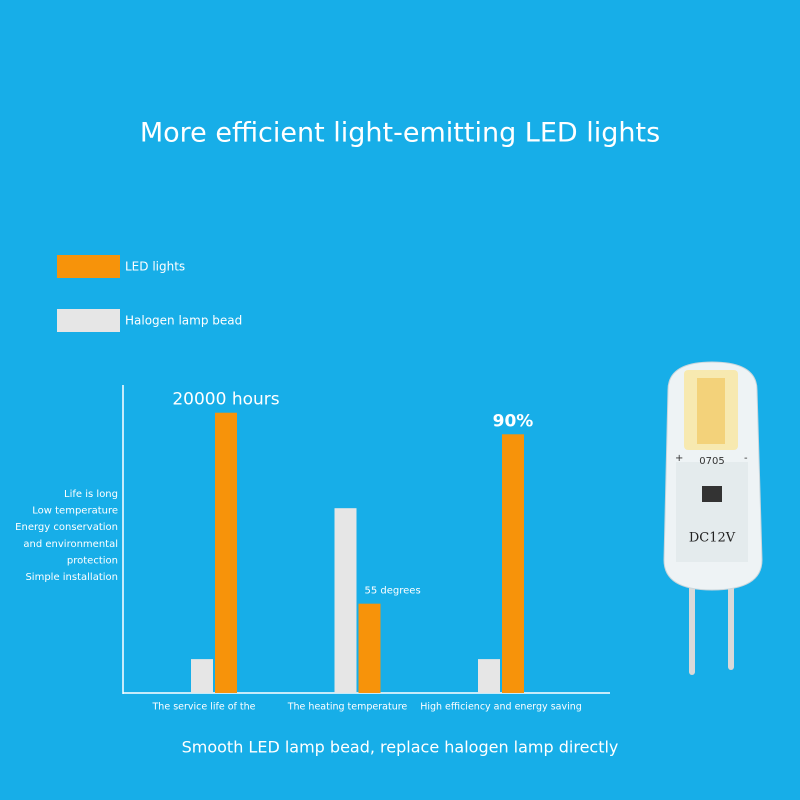  I want to click on side-note: Simple installation, so click(71, 577).